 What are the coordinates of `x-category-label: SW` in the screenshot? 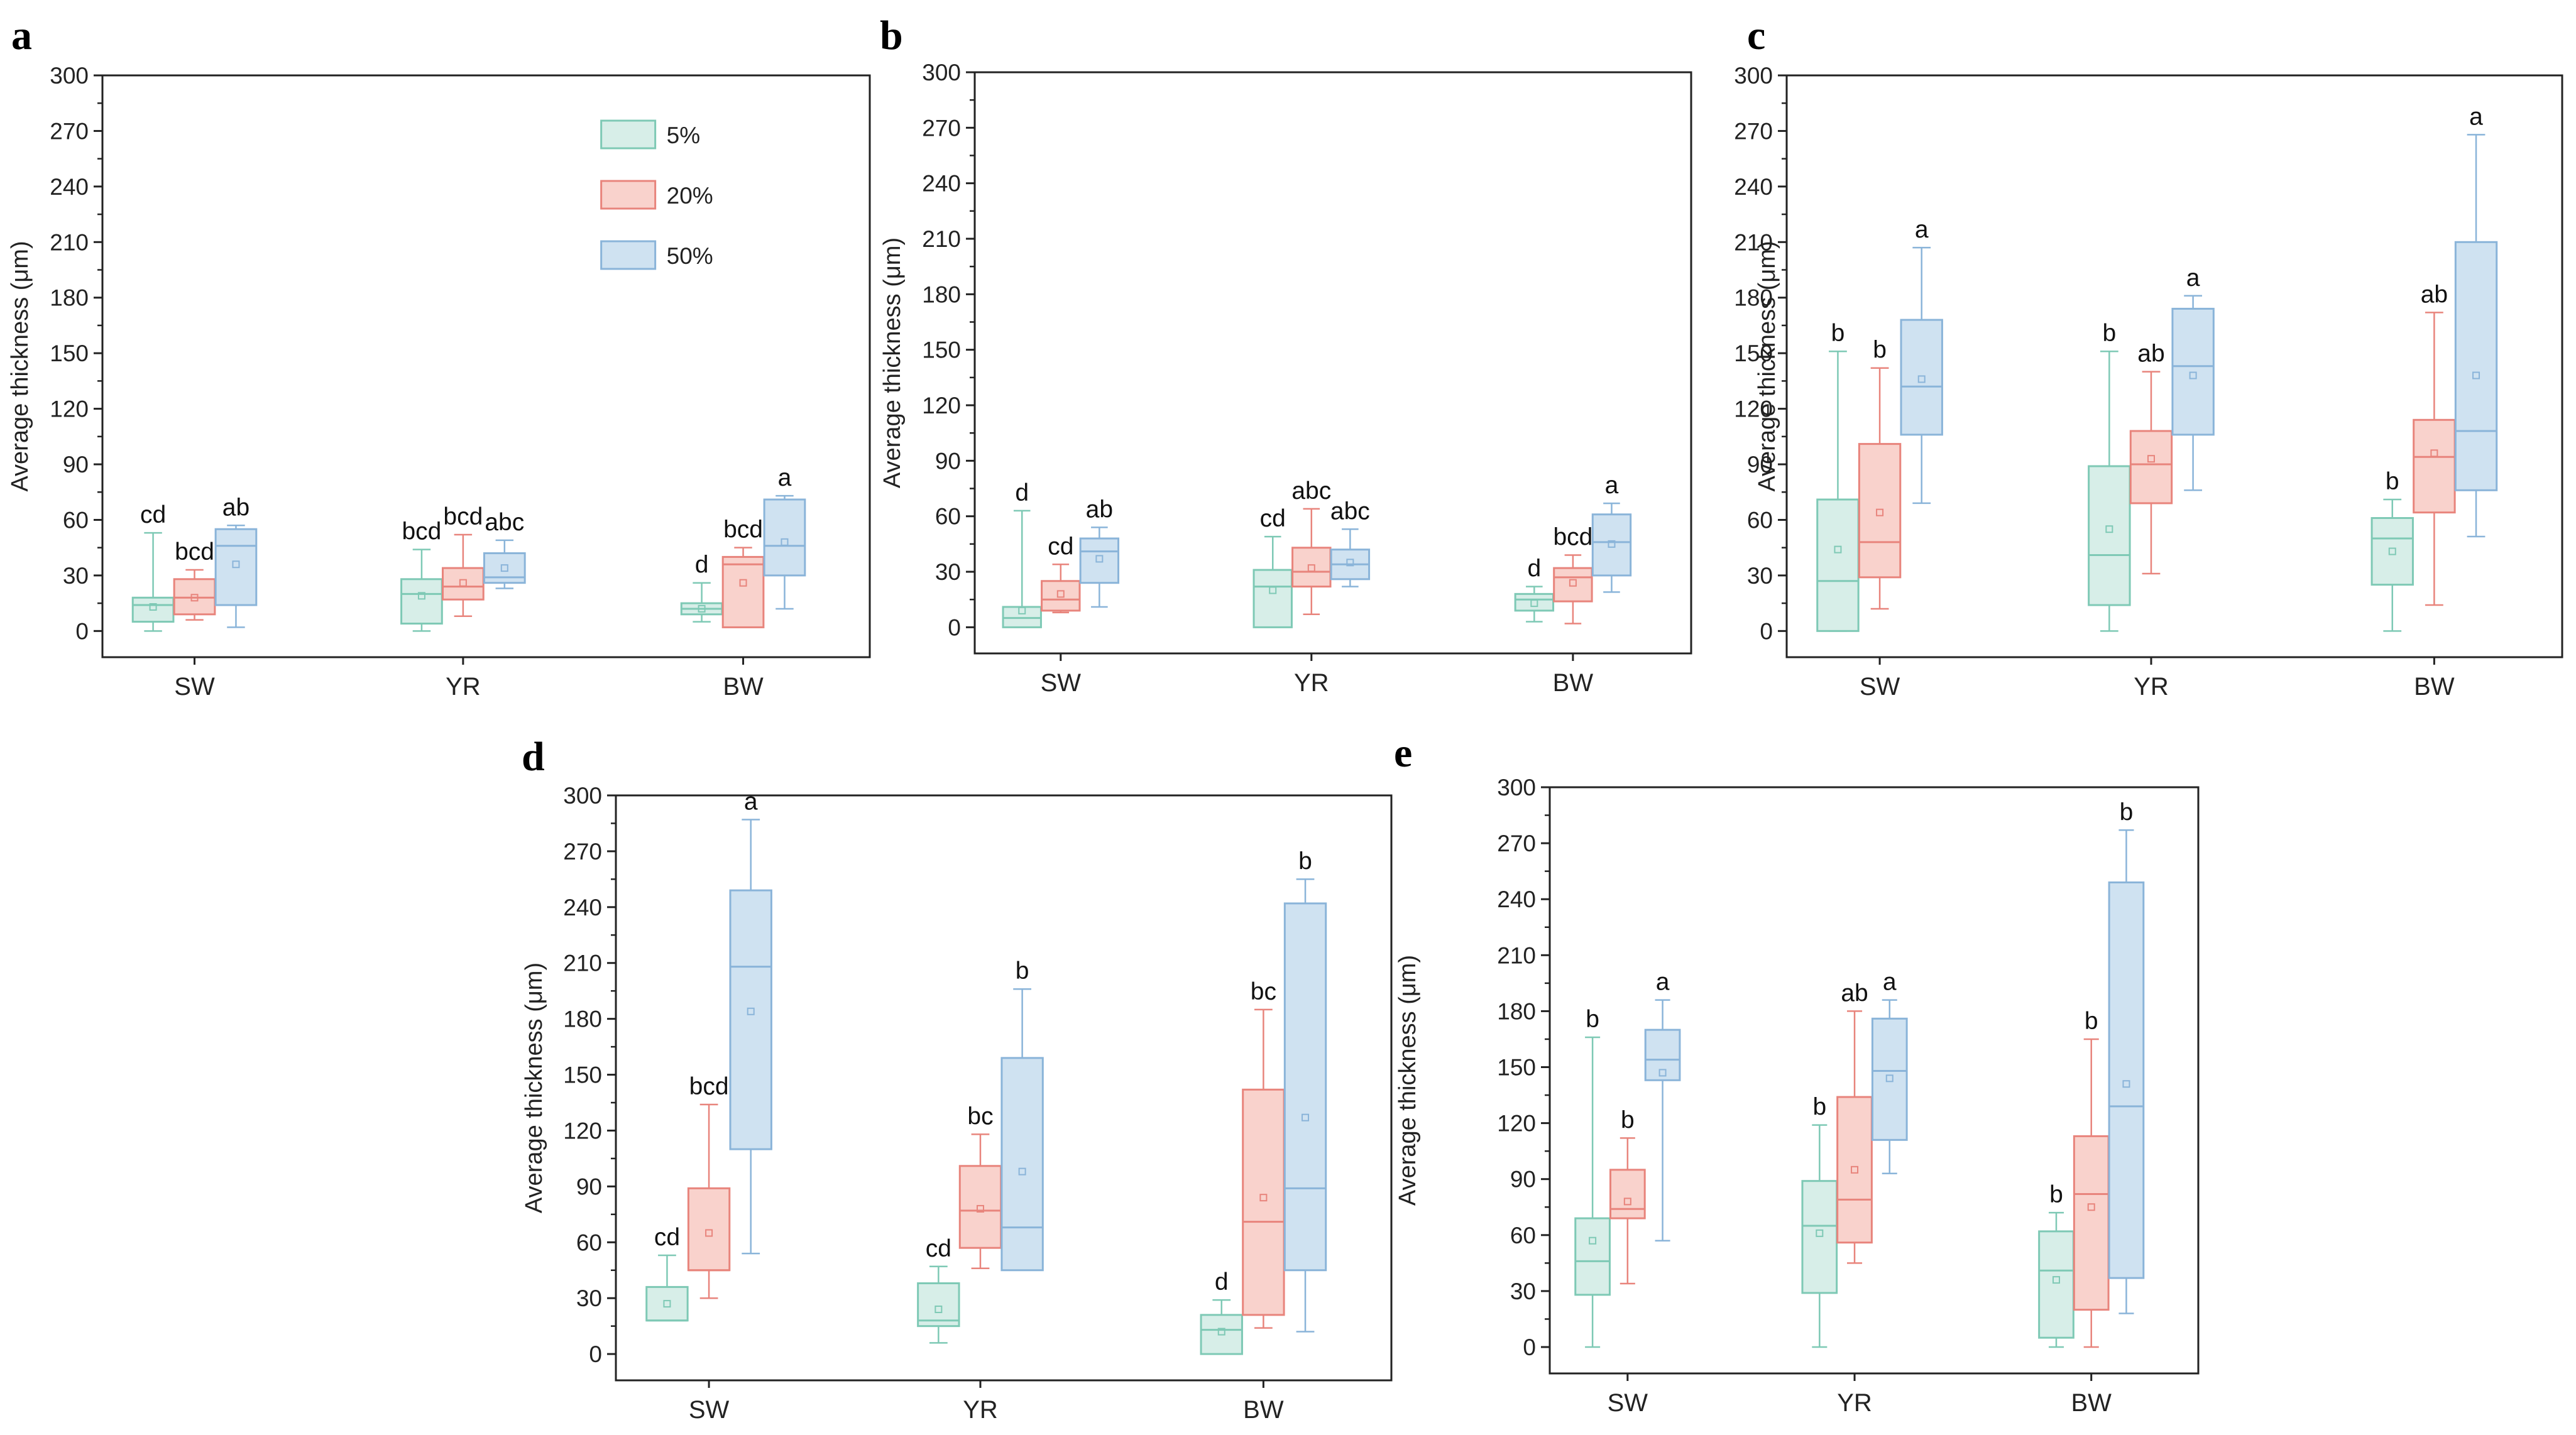 It's located at (194, 687).